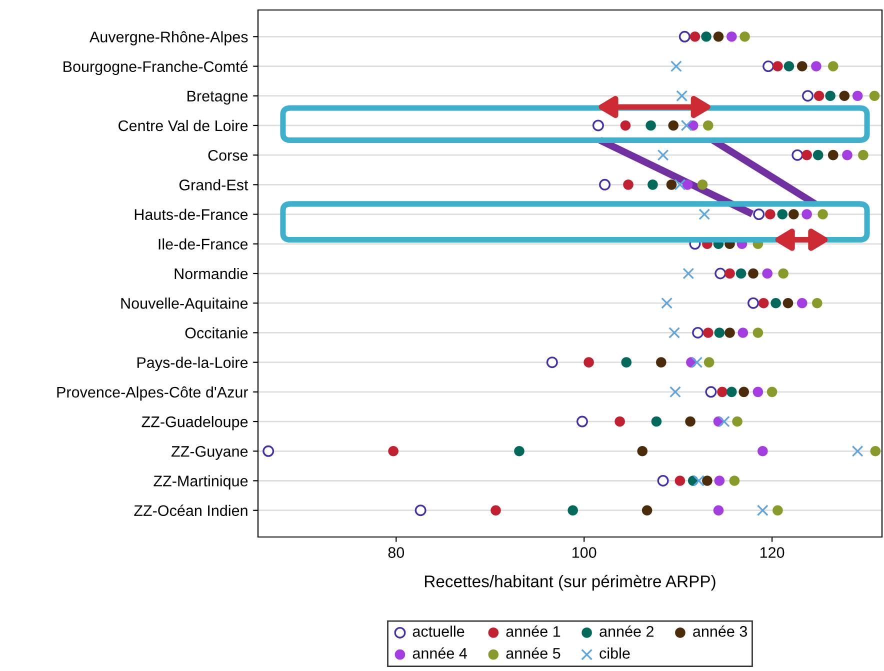 This screenshot has height=671, width=884. I want to click on y-tick-label: Pays-de-la-Loire, so click(192, 364).